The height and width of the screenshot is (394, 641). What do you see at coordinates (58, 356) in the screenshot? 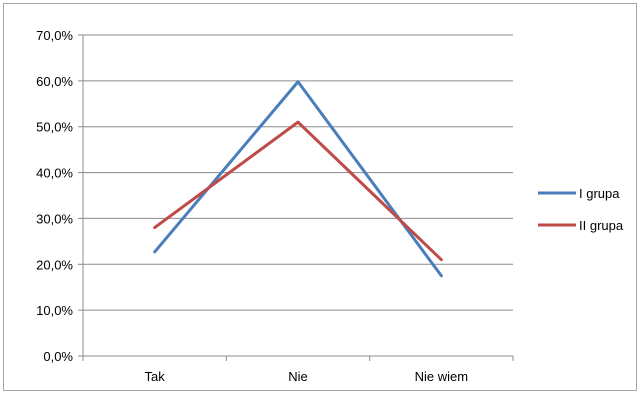
I see `y-tick-label: 0,0%` at bounding box center [58, 356].